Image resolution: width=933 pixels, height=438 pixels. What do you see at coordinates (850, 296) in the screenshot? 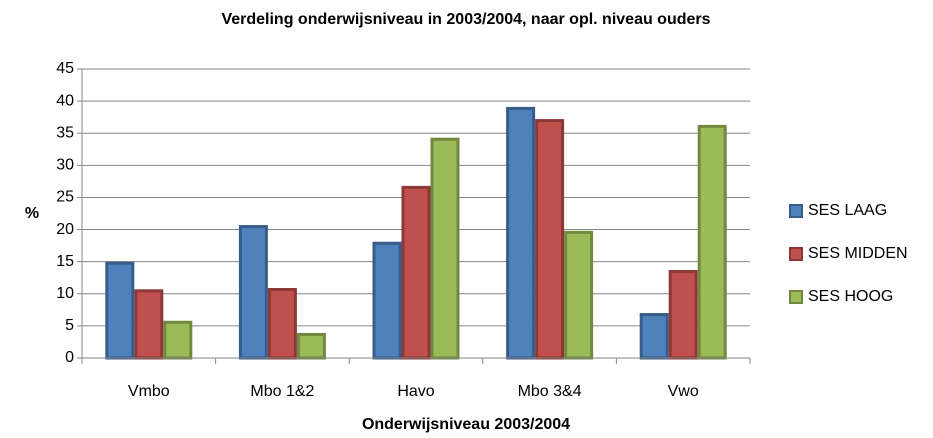
I see `legend-label: SES HOOG` at bounding box center [850, 296].